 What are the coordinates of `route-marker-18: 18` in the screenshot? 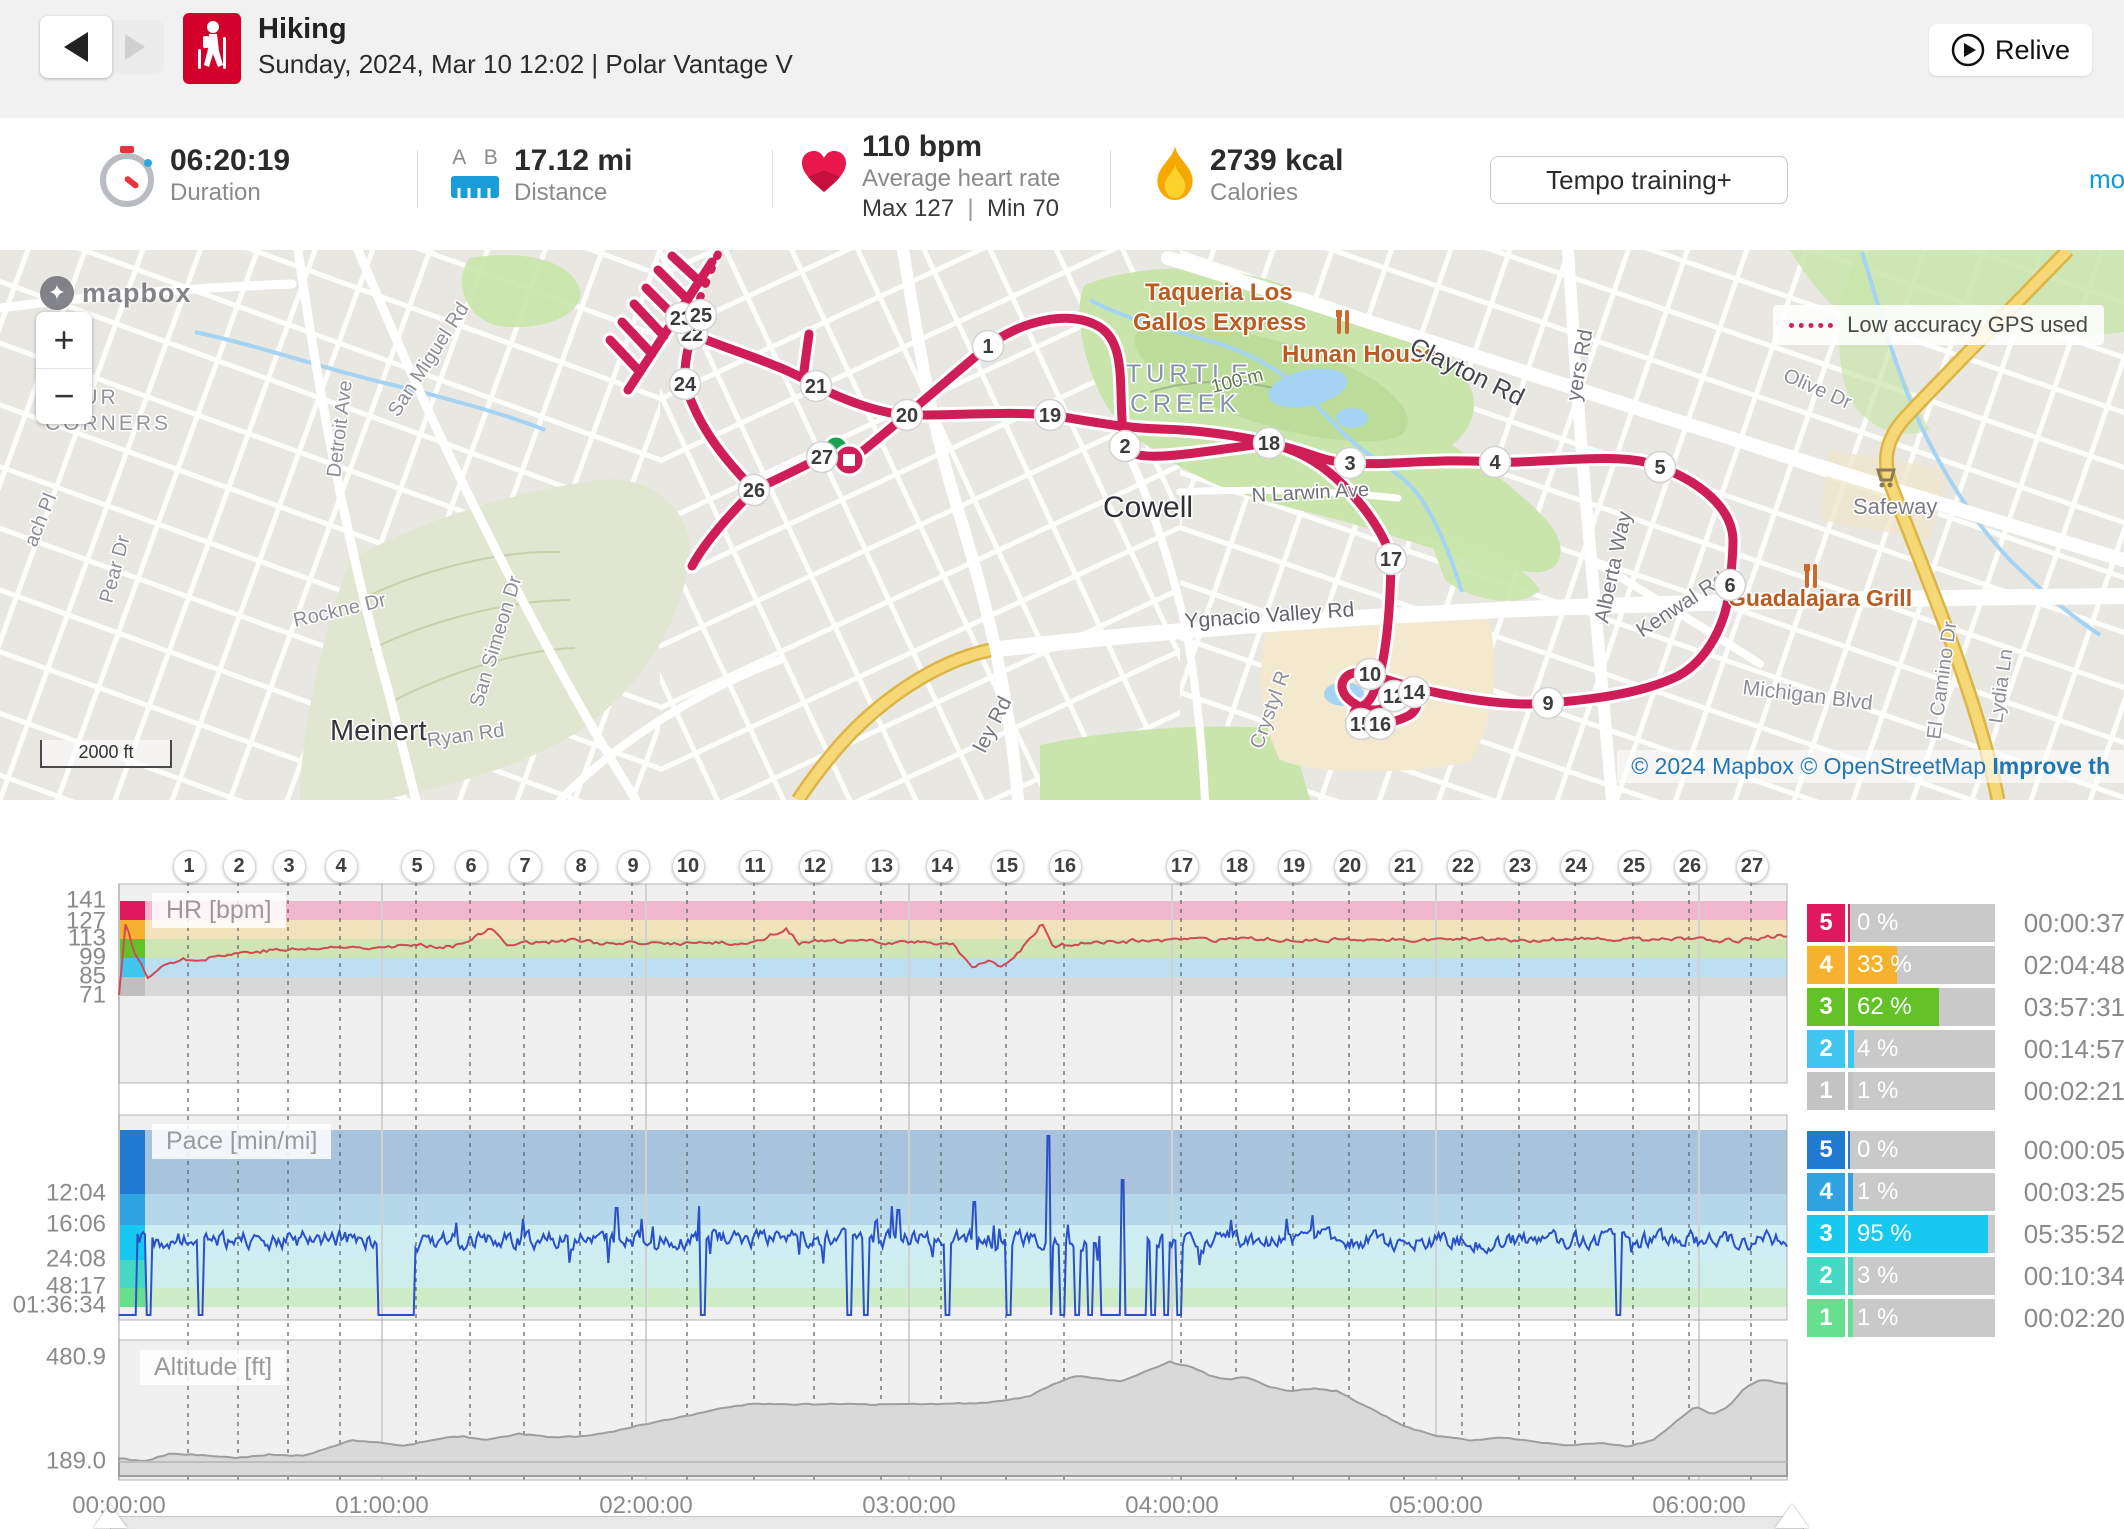 It's located at (1269, 443).